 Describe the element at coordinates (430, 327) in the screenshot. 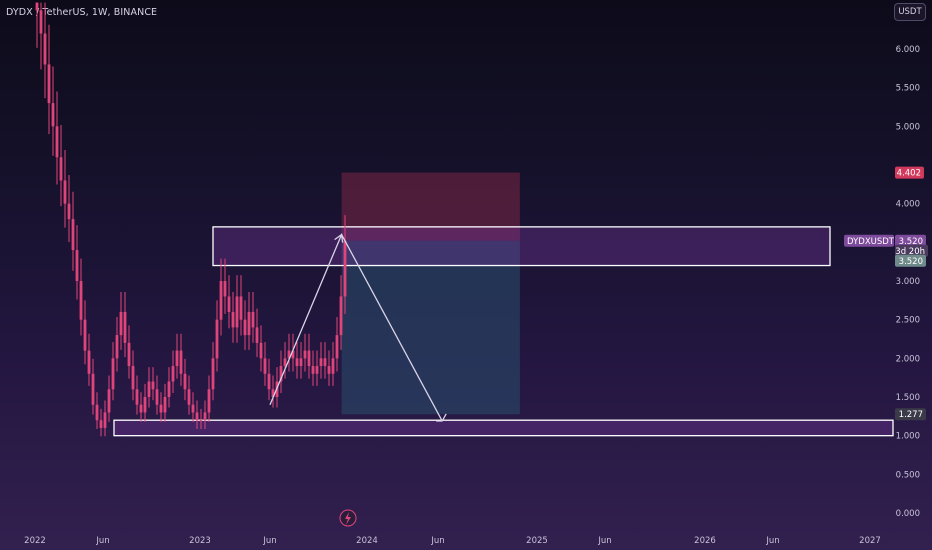

I see `short-target-zone` at that location.